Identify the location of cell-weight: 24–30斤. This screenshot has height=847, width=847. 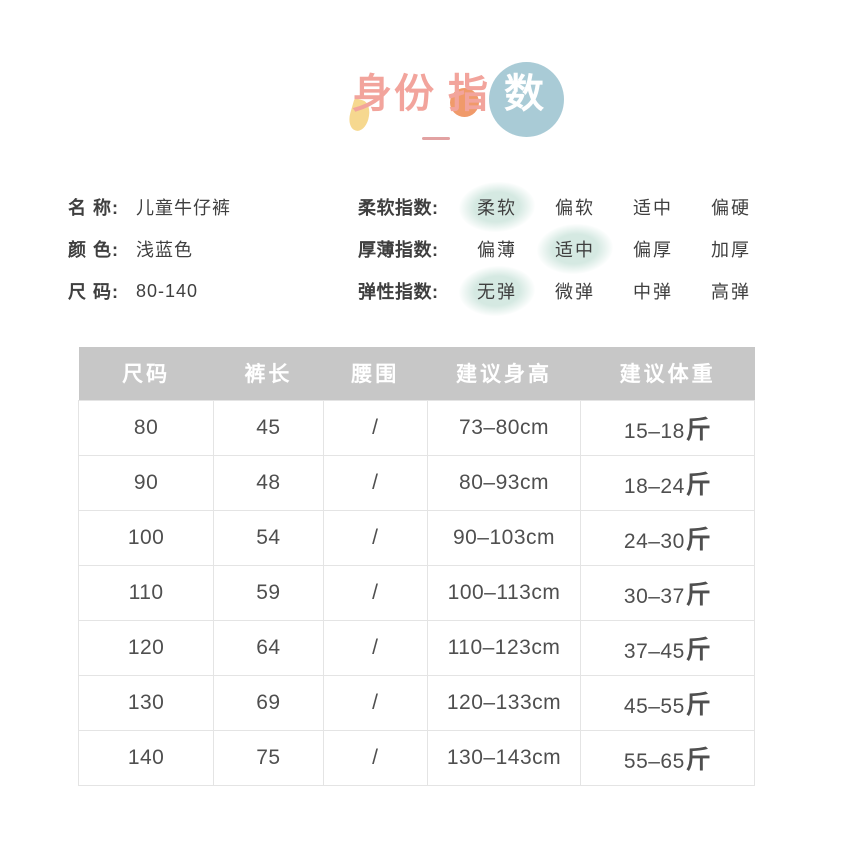
(667, 537).